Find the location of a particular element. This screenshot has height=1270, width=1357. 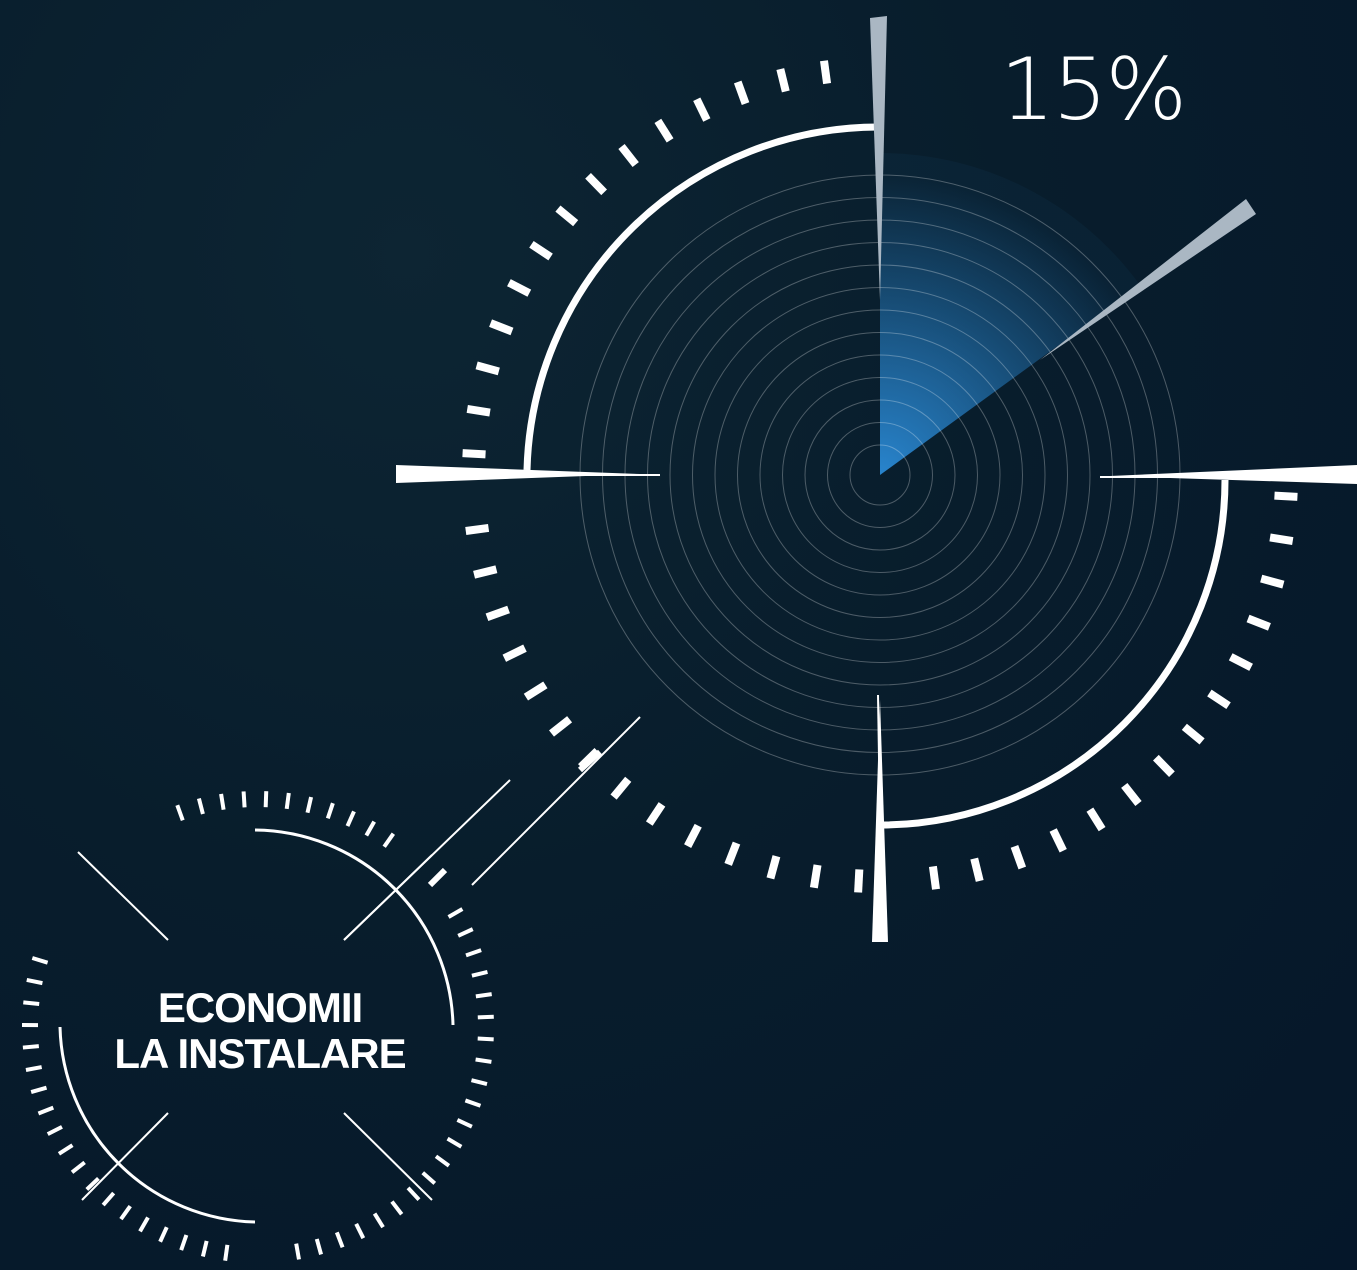

radar-sweep-sector is located at coordinates (1010, 314).